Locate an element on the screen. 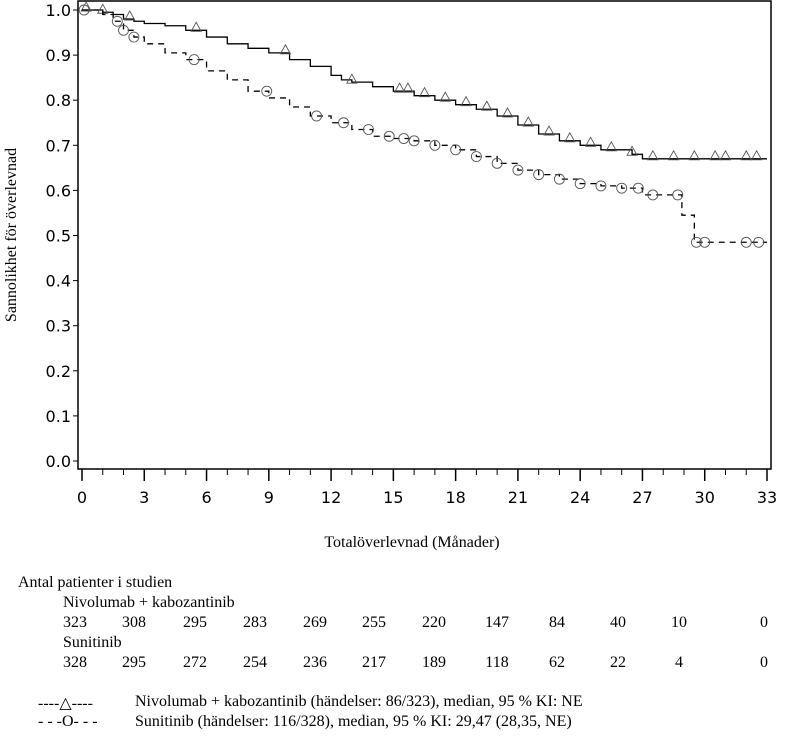  x-tick-label: 3 is located at coordinates (144, 497).